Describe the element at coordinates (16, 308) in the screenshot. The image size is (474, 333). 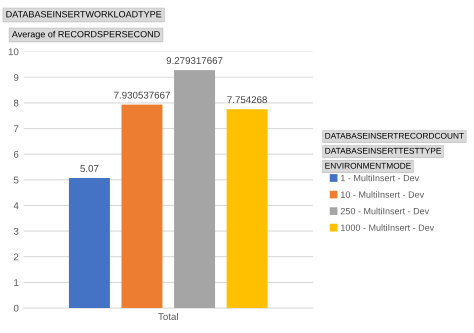
I see `y-tick-label: 0` at that location.